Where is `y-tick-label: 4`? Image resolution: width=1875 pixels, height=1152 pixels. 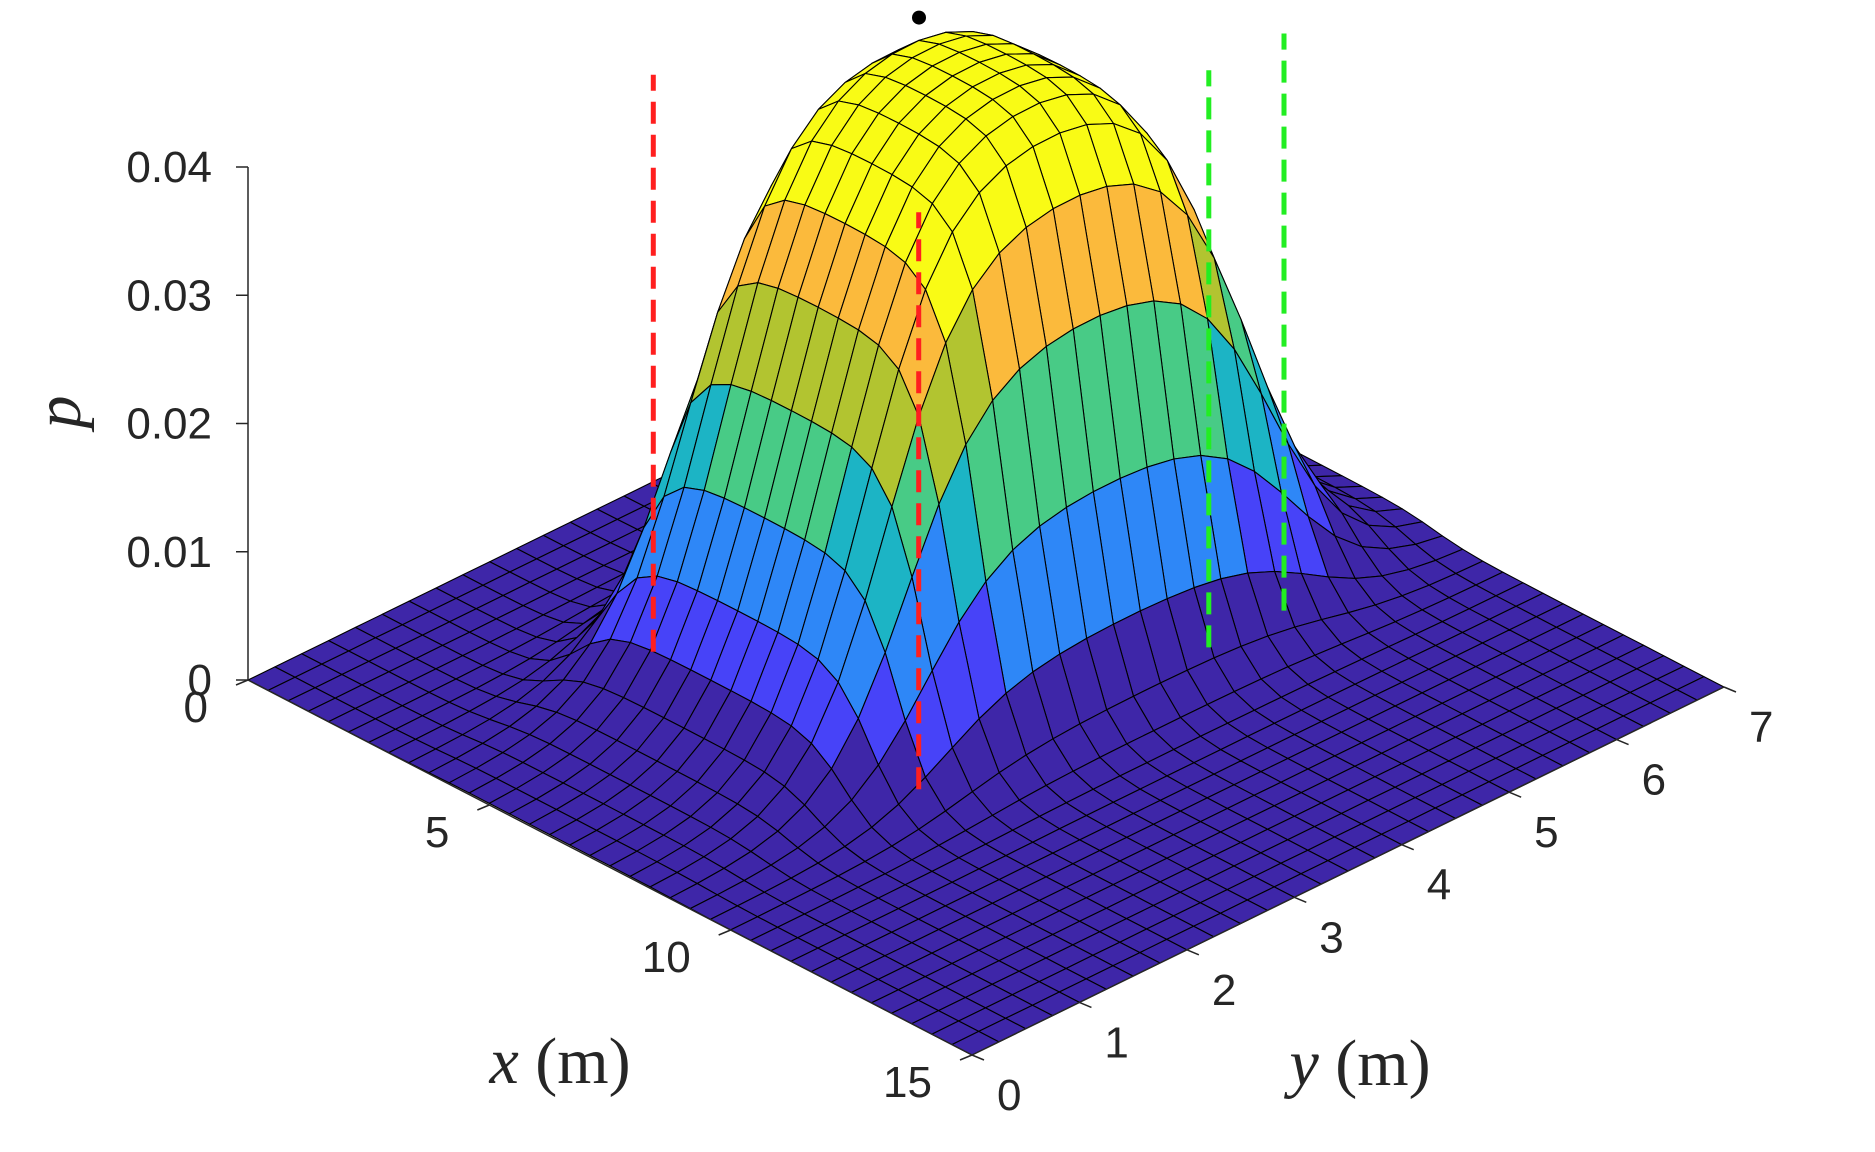
y-tick-label: 4 is located at coordinates (1439, 885).